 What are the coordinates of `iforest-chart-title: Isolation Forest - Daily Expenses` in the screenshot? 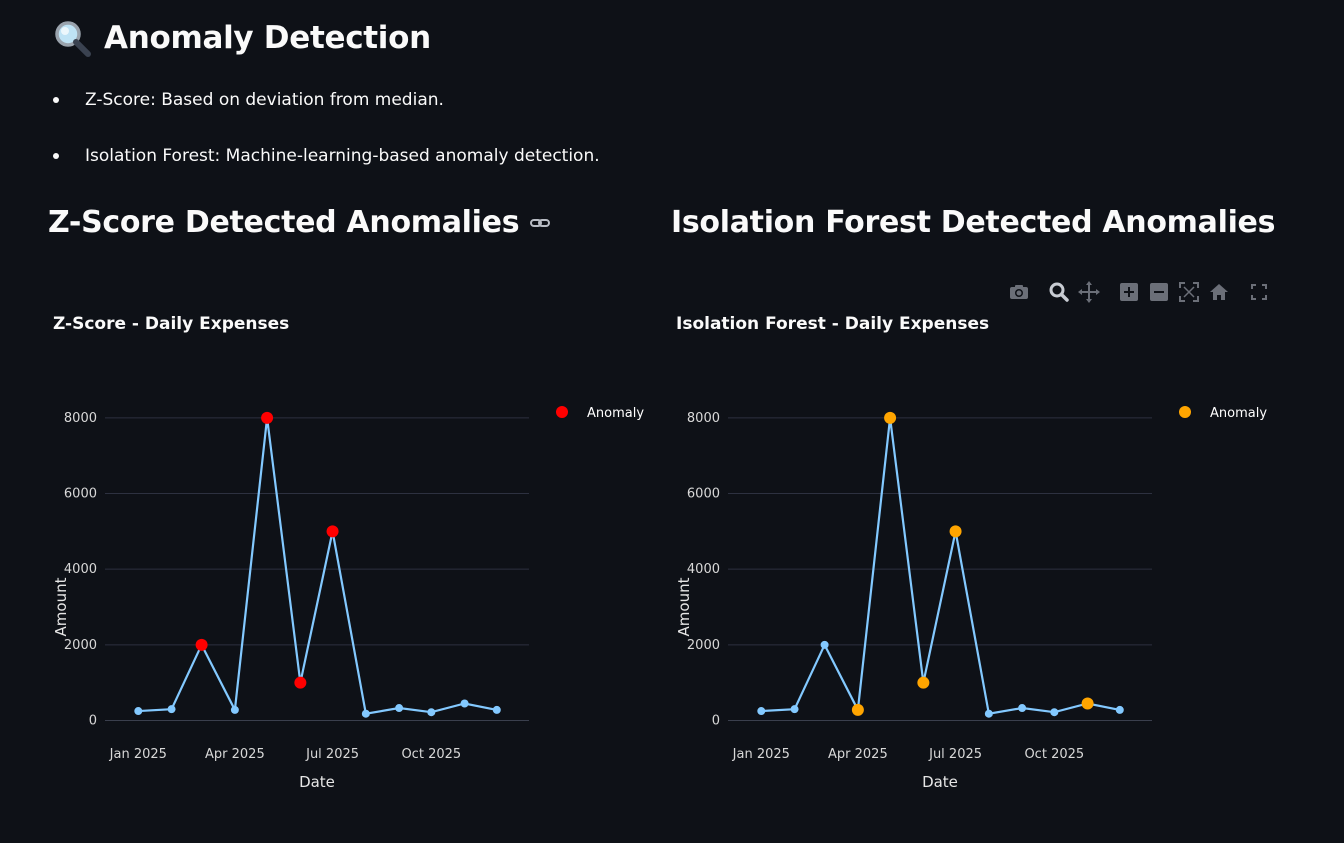 It's located at (833, 324).